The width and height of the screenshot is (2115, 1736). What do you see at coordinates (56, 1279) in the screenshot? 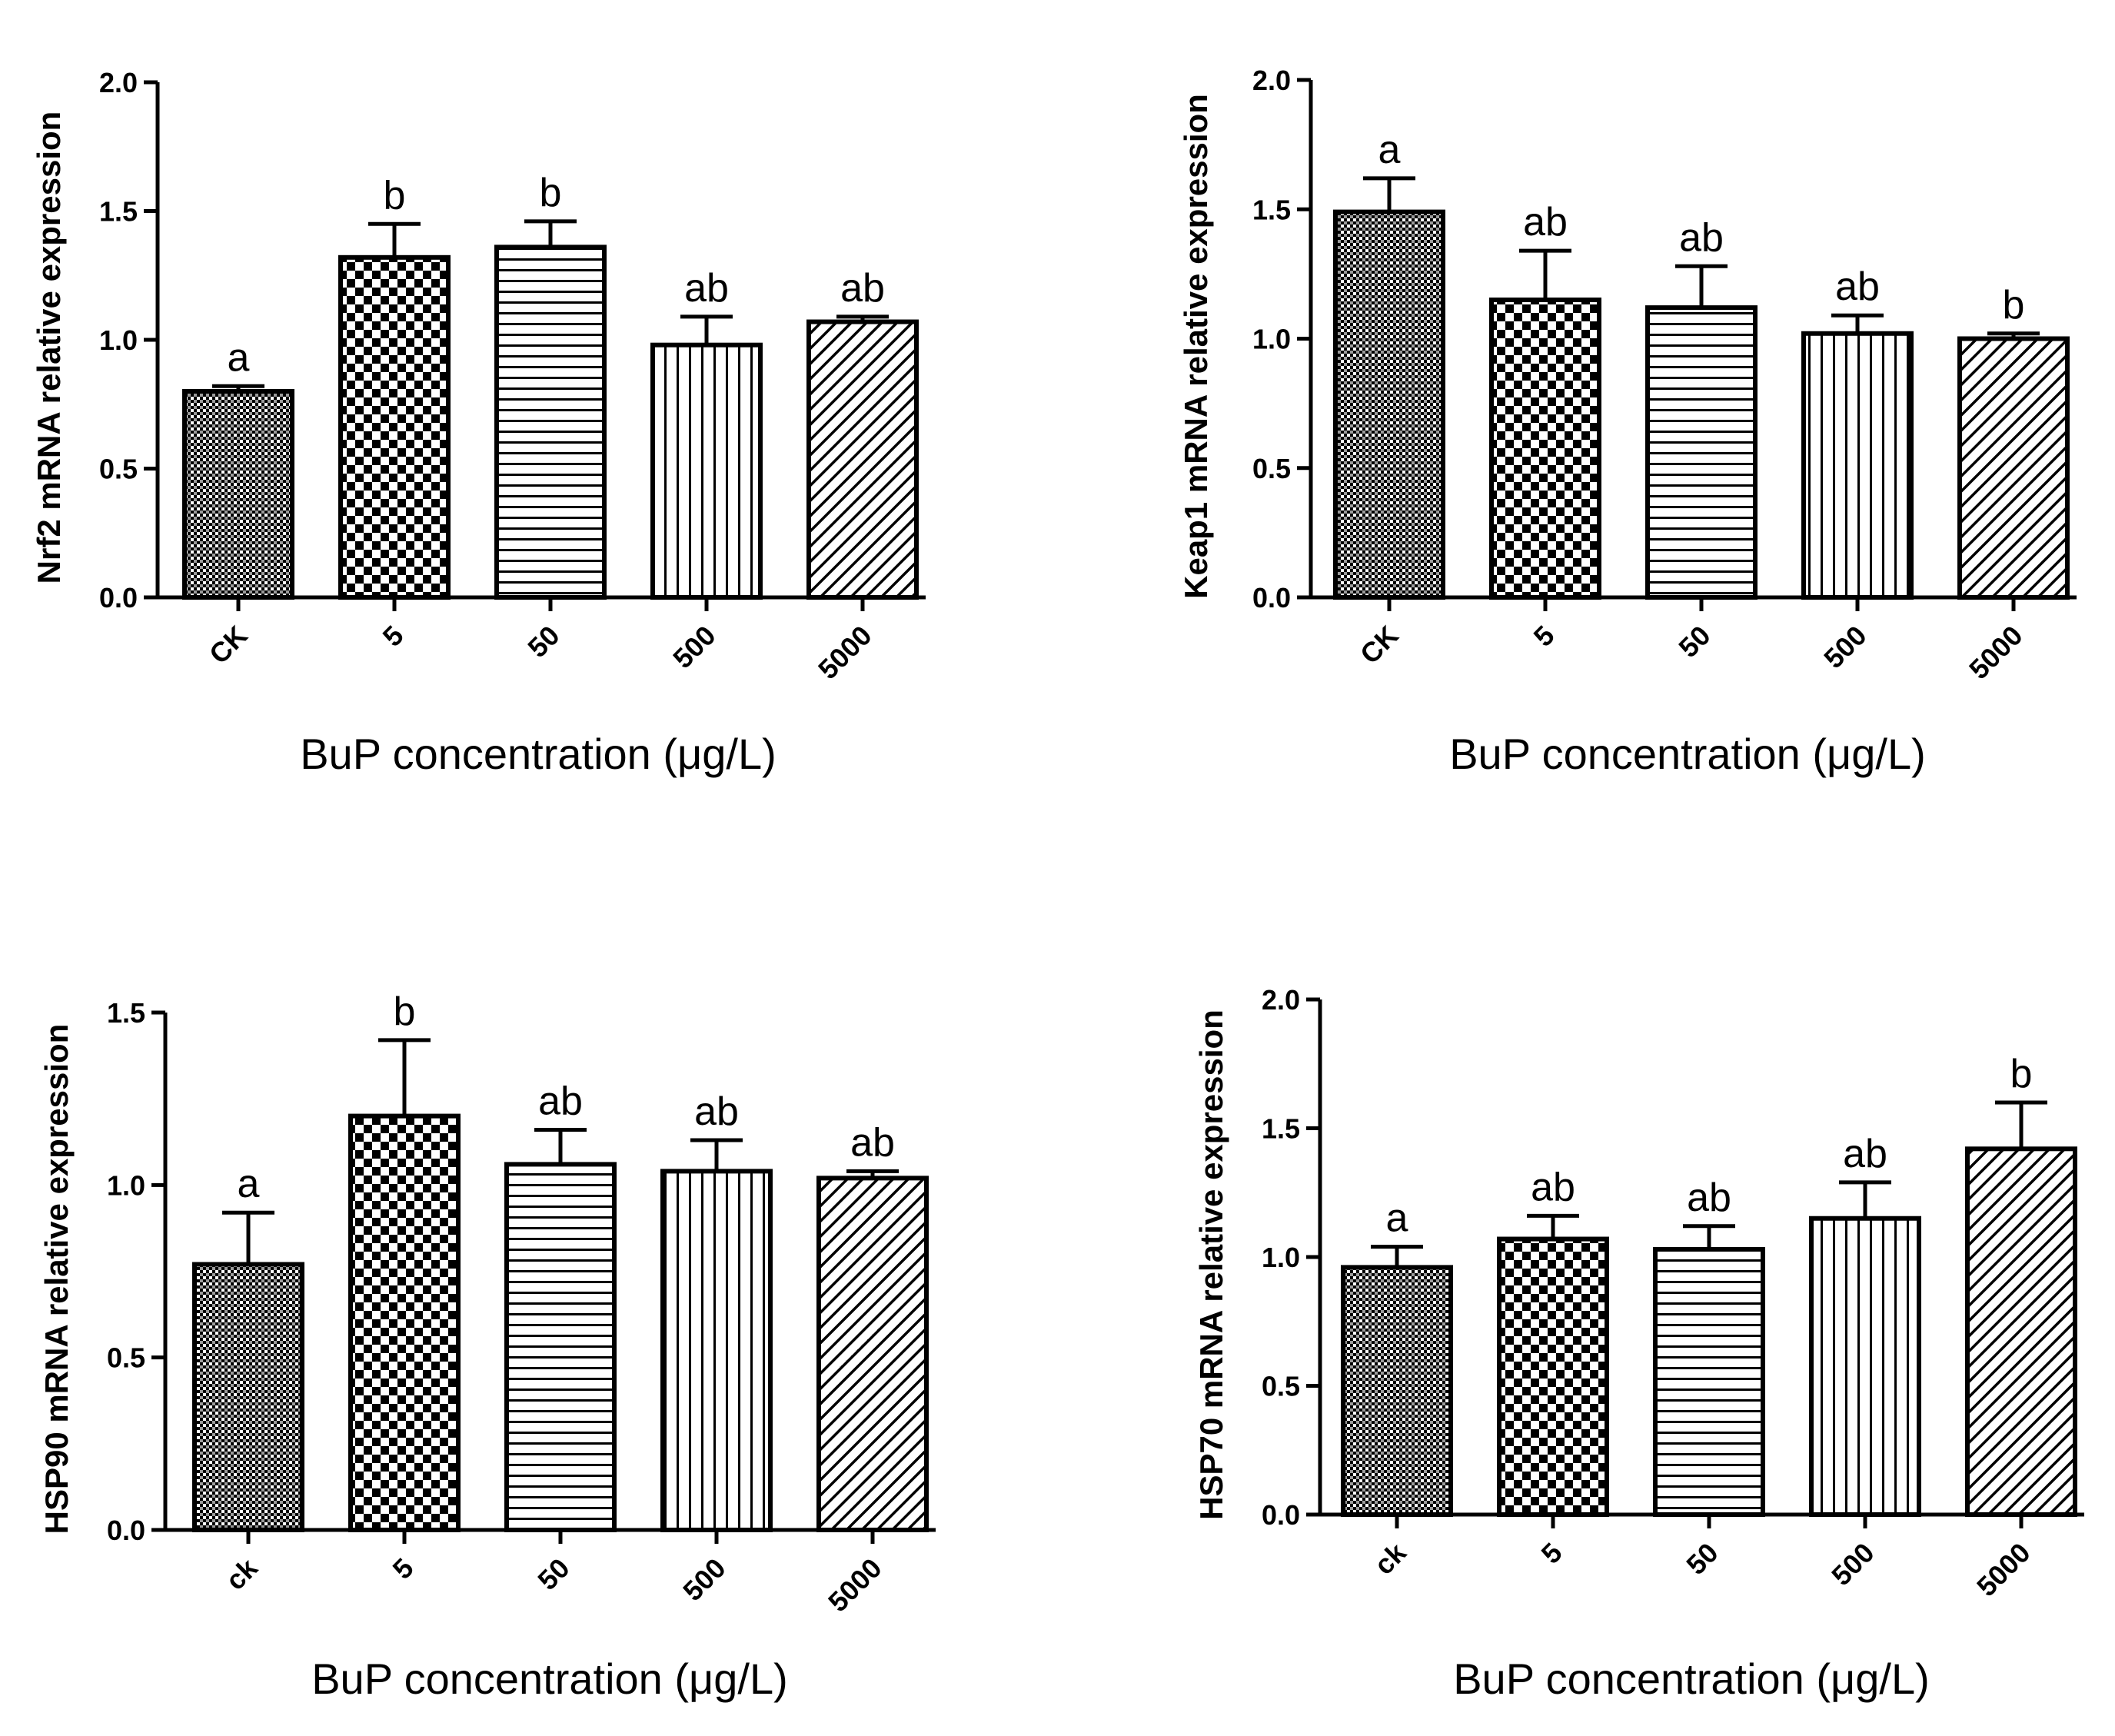
I see `y-axis-title: HSP90 mRNA relative expression` at bounding box center [56, 1279].